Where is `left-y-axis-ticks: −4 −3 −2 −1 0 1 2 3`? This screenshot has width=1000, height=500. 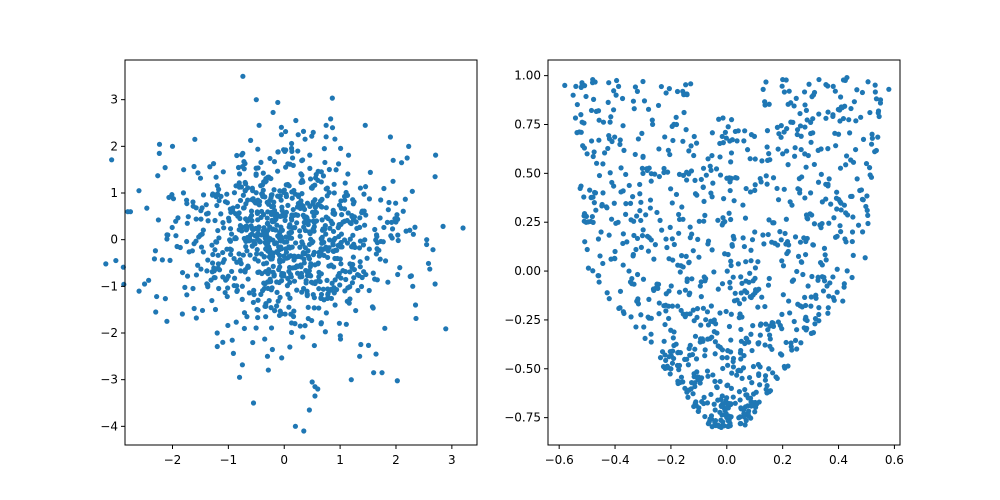
left-y-axis-ticks: −4 −3 −2 −1 0 1 2 3 is located at coordinates (112, 263).